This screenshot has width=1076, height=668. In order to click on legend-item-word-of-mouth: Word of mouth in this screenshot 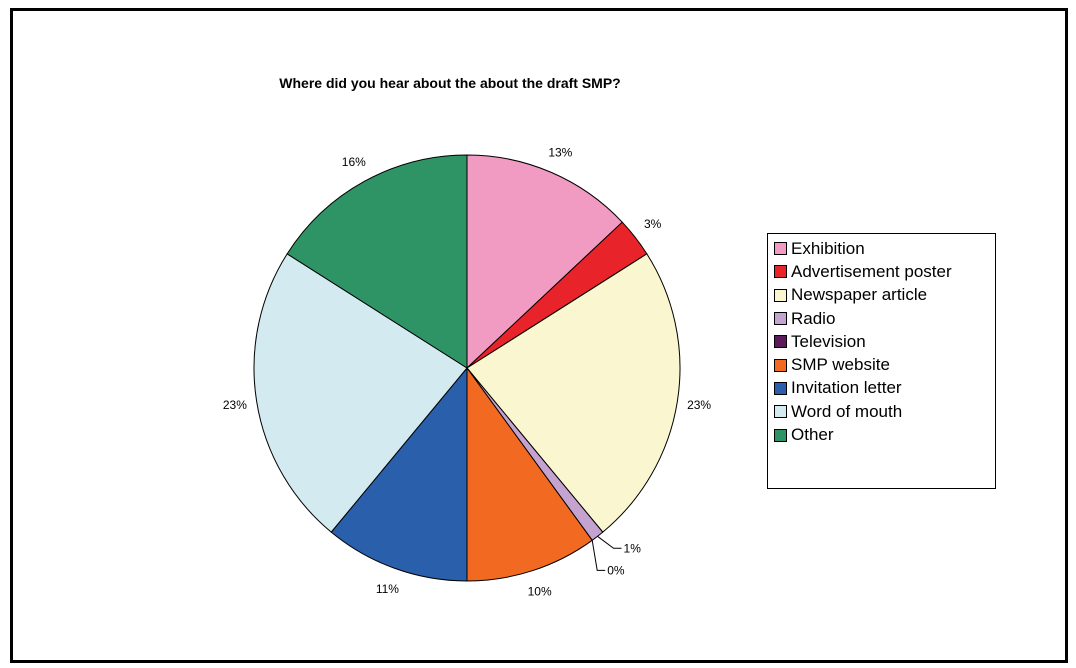, I will do `click(884, 411)`.